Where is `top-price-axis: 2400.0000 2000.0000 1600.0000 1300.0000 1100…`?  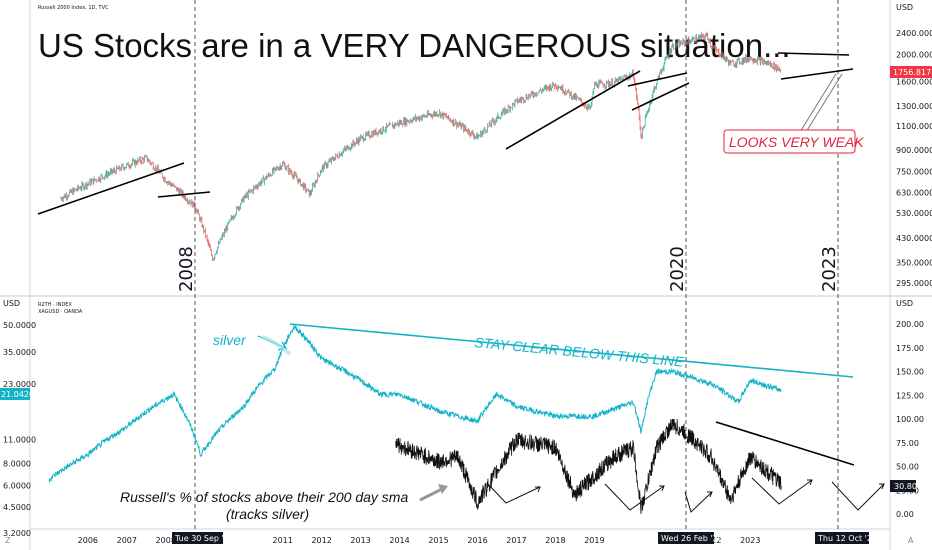
top-price-axis: 2400.0000 2000.0000 1600.0000 1300.0000 1100… is located at coordinates (914, 158).